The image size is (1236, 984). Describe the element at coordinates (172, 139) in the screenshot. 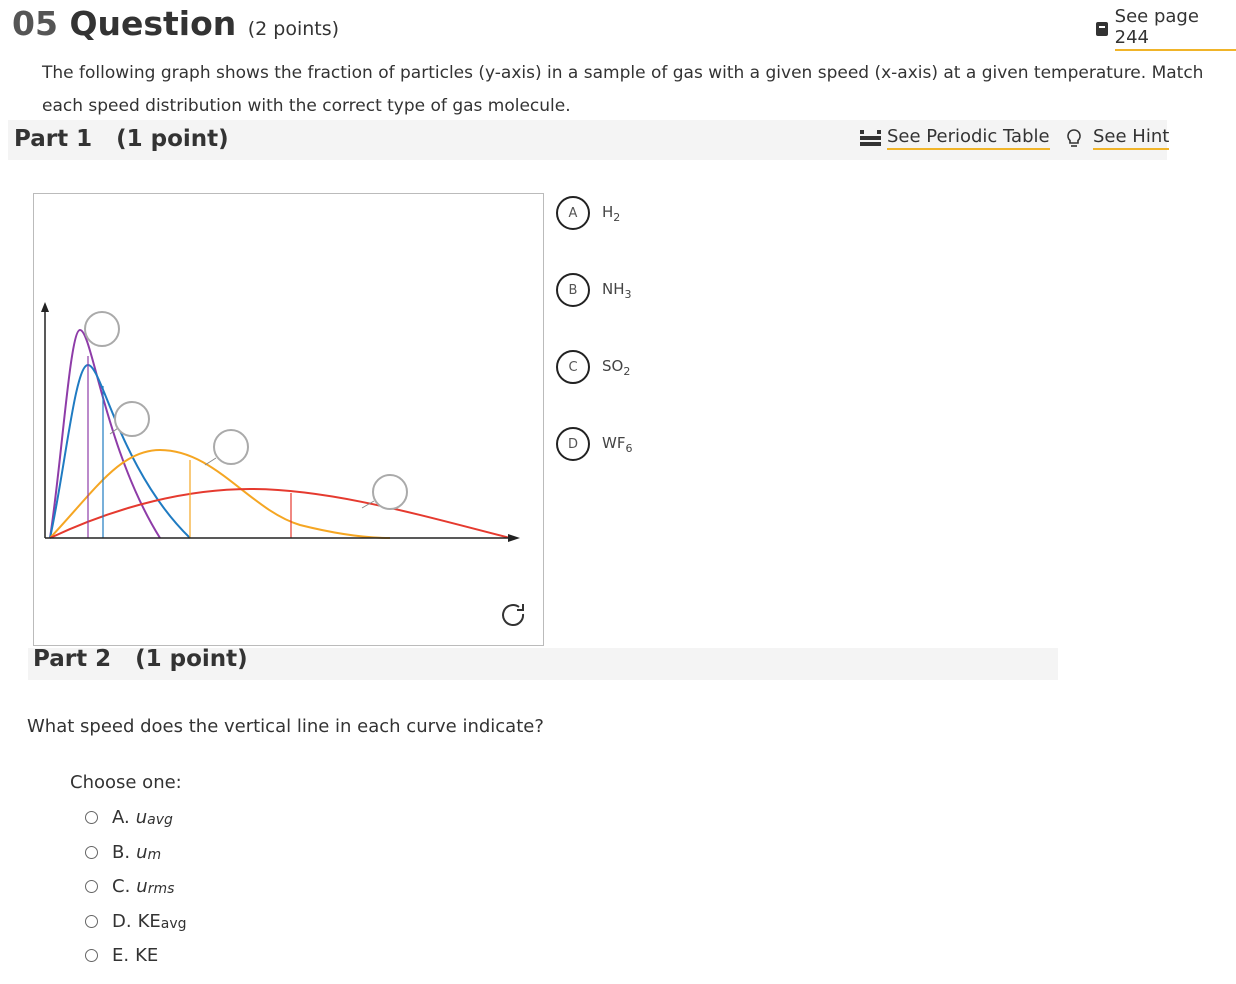

I see `part1-points: (1 point)` at that location.